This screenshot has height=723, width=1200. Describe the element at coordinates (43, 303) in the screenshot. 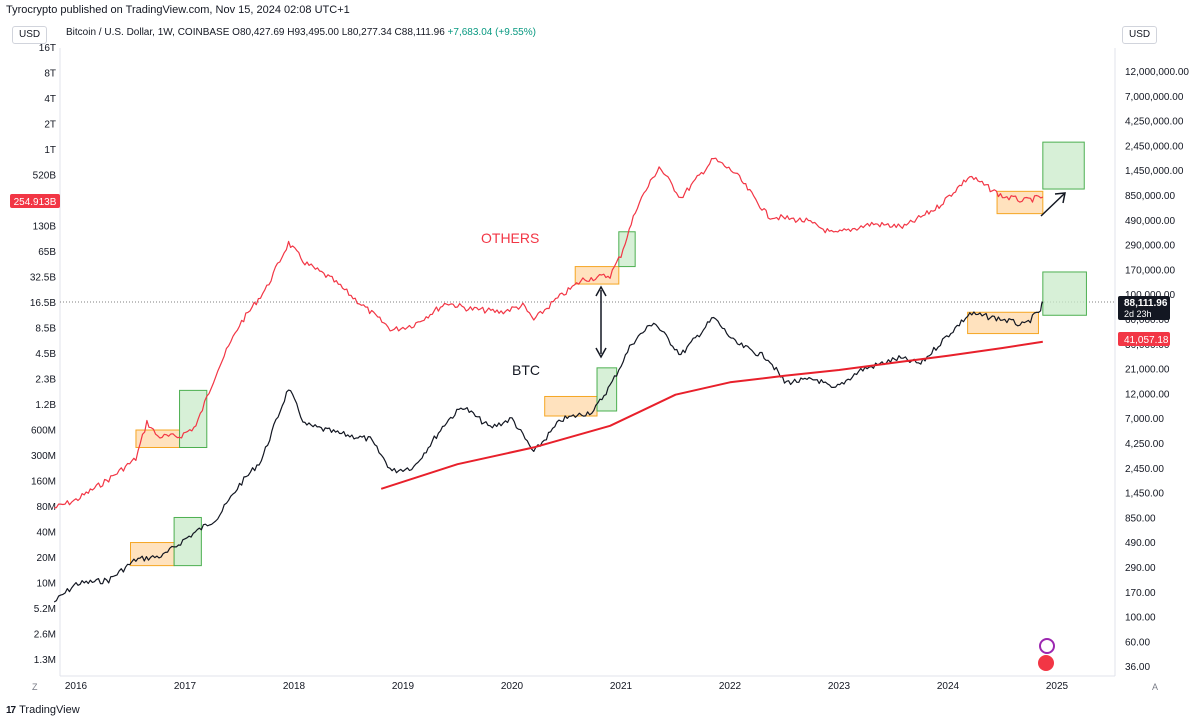

I see `left-tick-label: 16.5B` at that location.